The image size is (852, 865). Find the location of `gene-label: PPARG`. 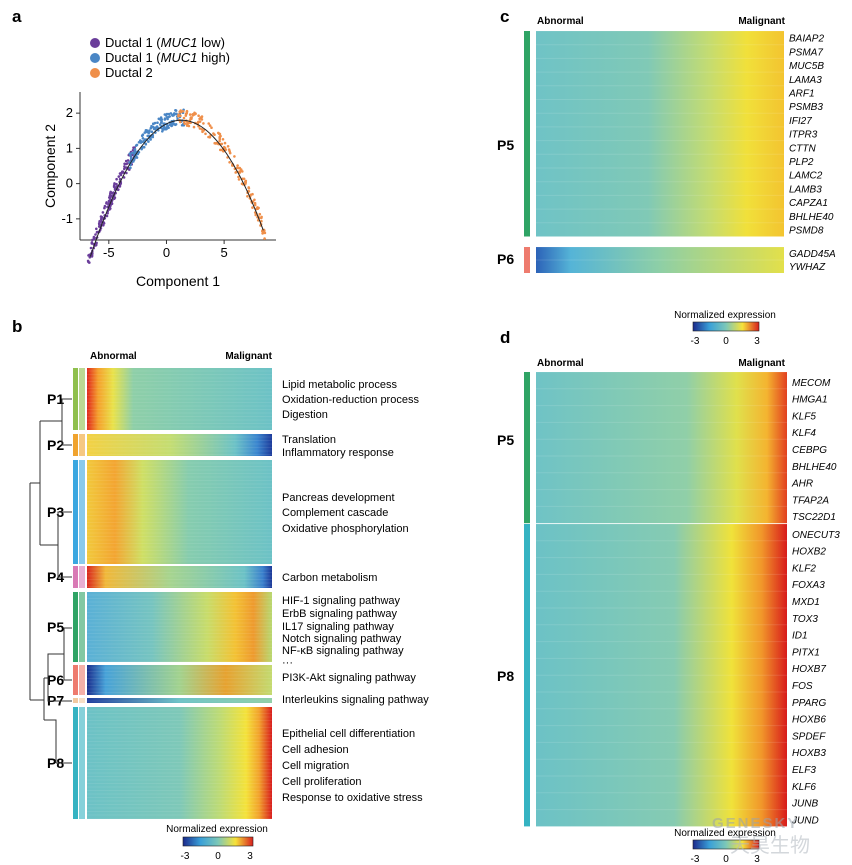

gene-label: PPARG is located at coordinates (809, 703).